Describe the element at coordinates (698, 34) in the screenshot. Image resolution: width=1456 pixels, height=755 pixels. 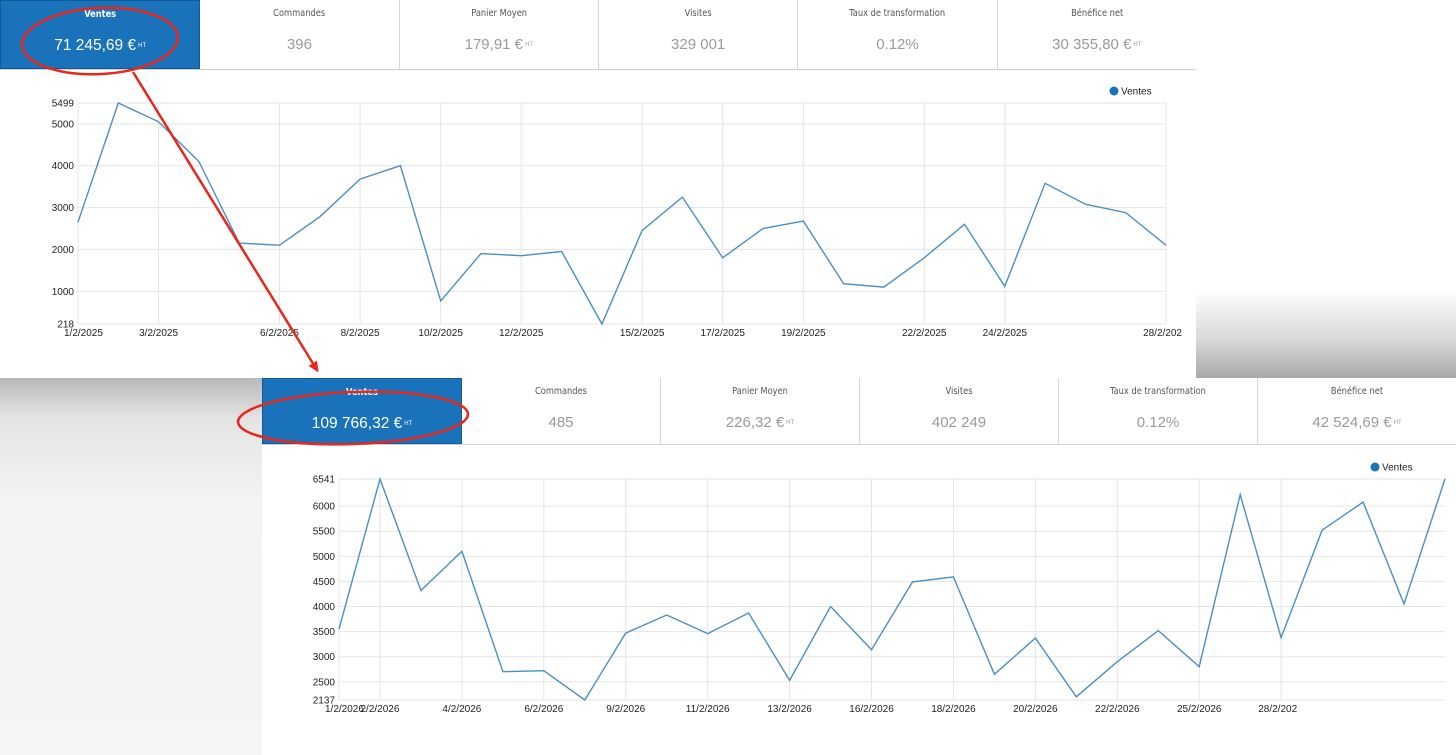
I see `kpi-tab-visites: Visites 329 001` at that location.